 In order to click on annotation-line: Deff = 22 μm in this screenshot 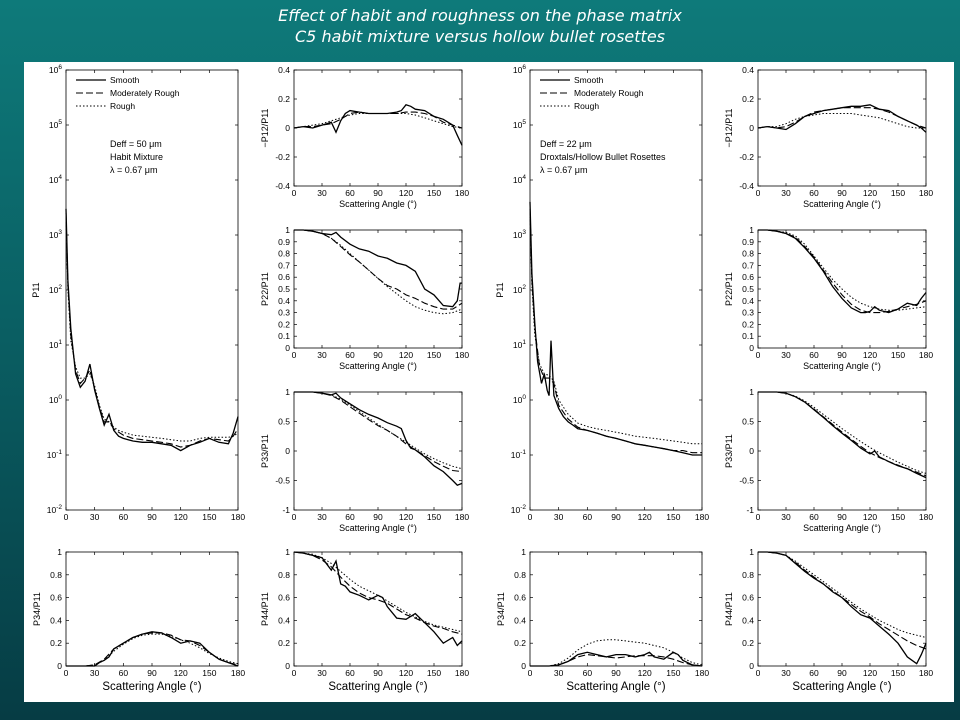, I will do `click(566, 144)`.